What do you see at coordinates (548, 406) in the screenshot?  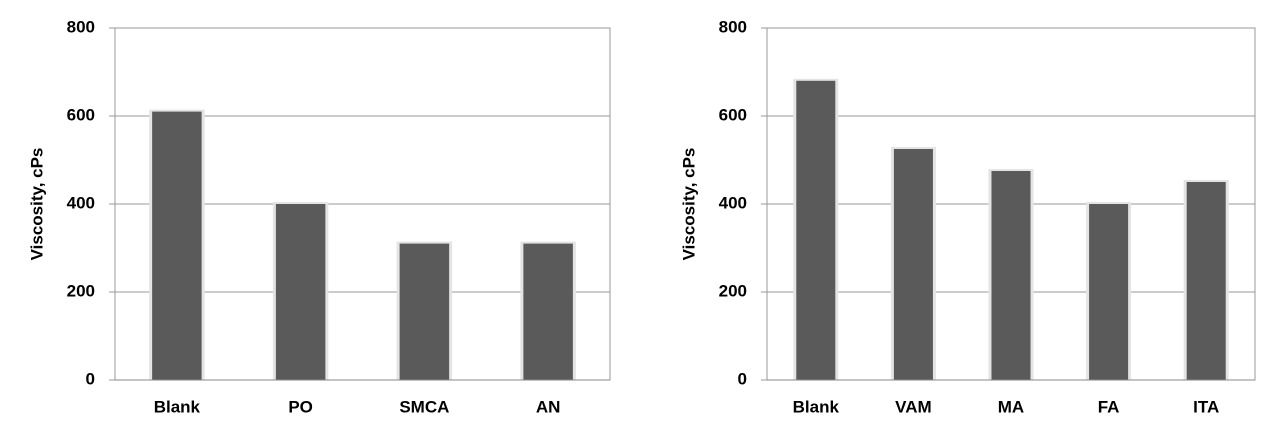 I see `x-tick-label: AN` at bounding box center [548, 406].